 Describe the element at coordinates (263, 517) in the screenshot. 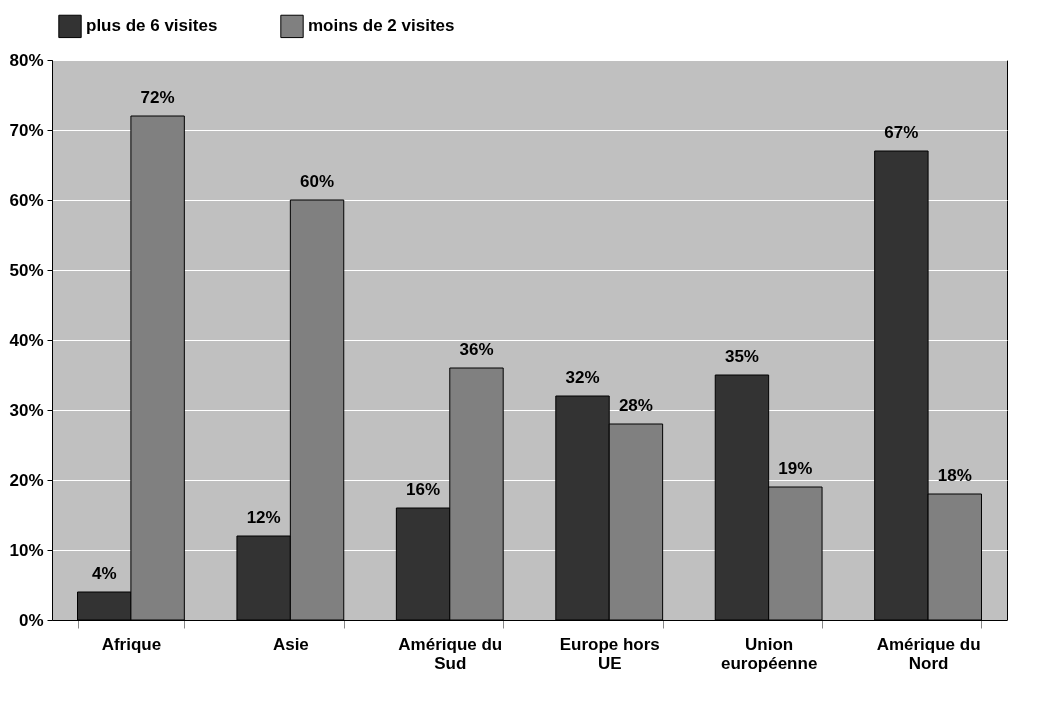

I see `data-label: 12%` at that location.